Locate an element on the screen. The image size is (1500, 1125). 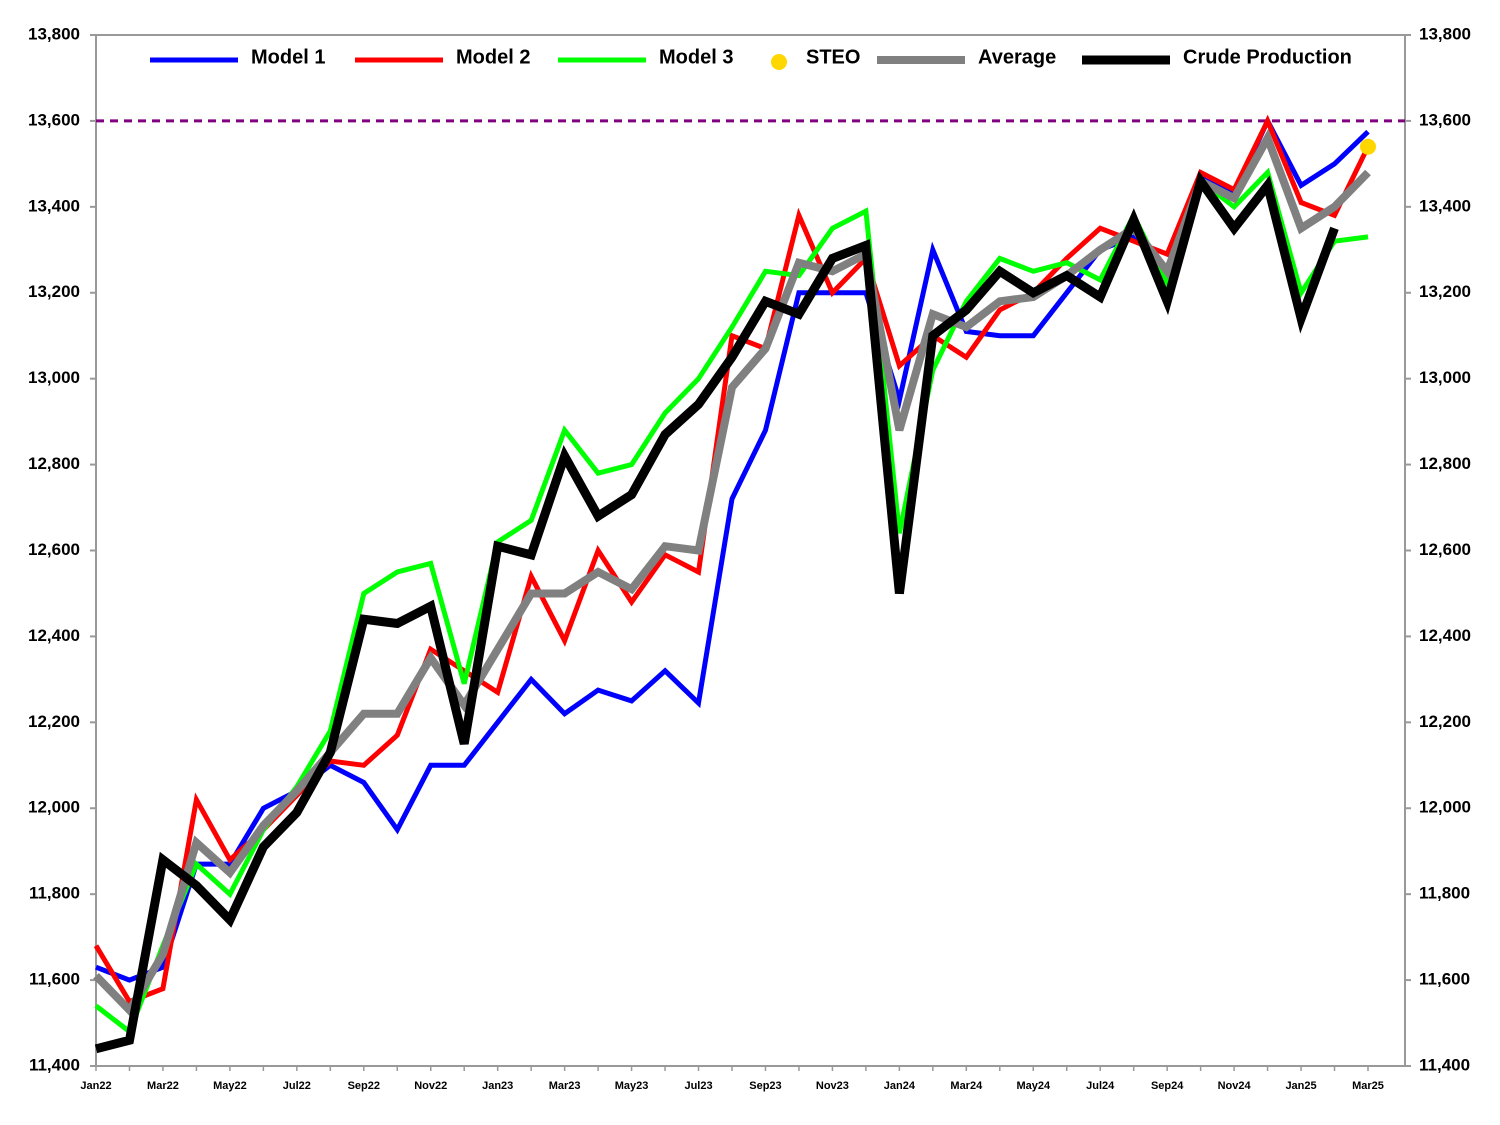
y-tick-label: 11,800 is located at coordinates (54, 893).